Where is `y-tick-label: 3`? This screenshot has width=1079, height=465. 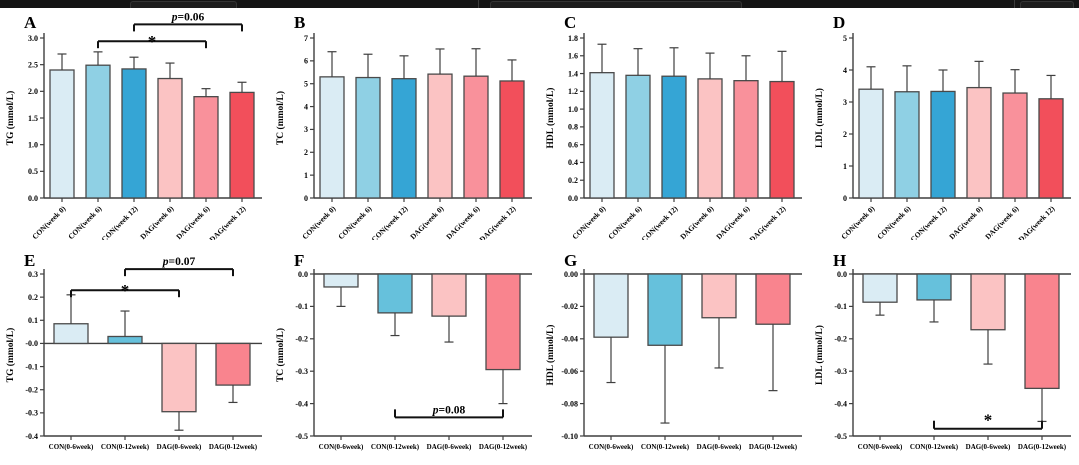 y-tick-label: 3 is located at coordinates (845, 102).